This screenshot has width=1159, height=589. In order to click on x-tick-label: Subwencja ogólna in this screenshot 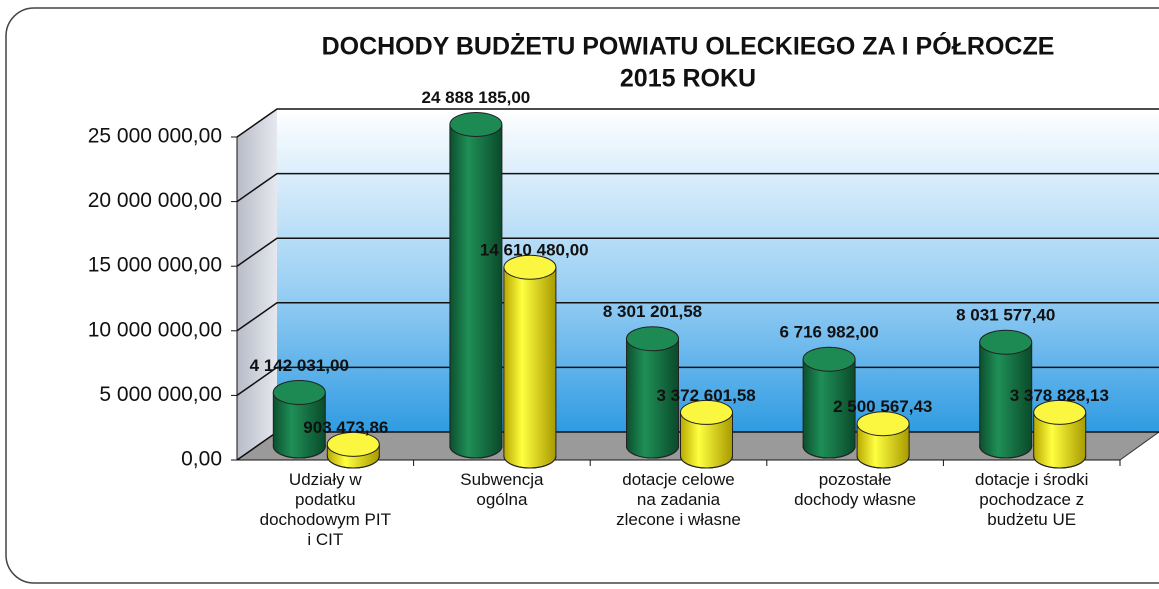, I will do `click(502, 489)`.